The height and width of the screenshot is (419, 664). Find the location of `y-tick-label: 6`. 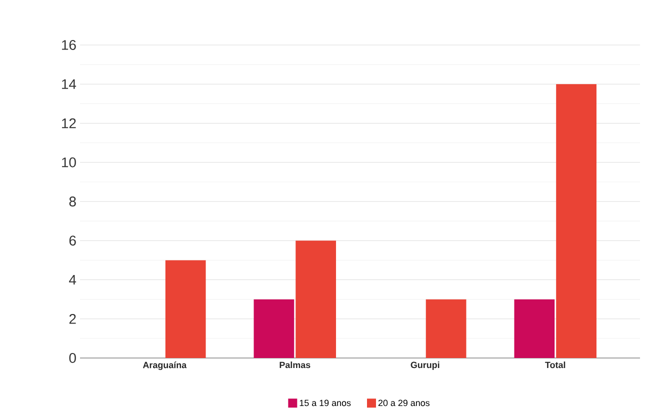

y-tick-label: 6 is located at coordinates (72, 241).